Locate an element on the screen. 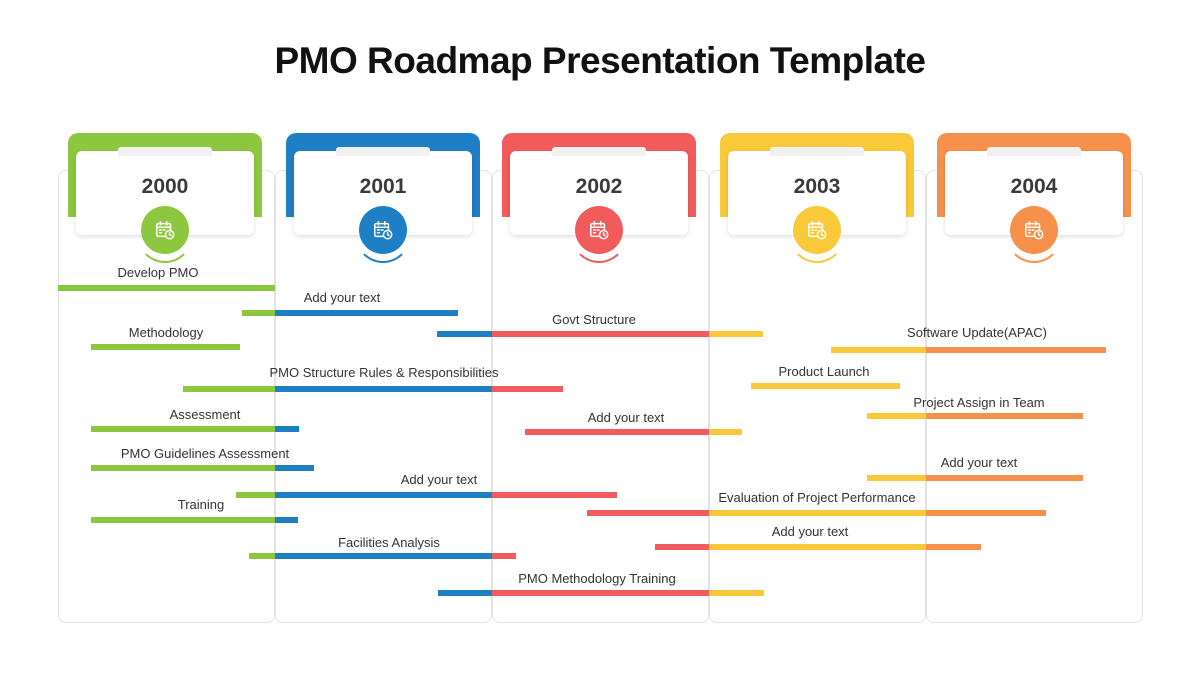  task-label: Govt Structure is located at coordinates (594, 319).